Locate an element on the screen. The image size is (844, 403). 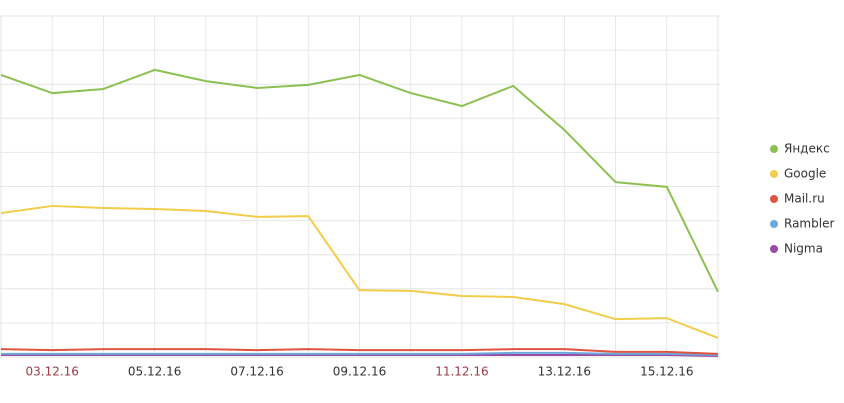
x-tick-label: 11.12.16 is located at coordinates (461, 372).